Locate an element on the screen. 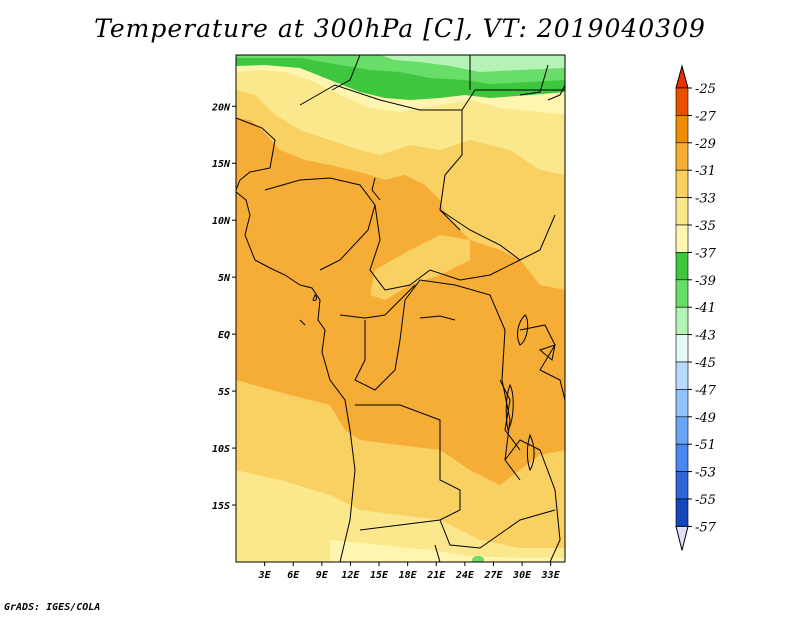  lat-tick-label: 10N is located at coordinates (221, 221).